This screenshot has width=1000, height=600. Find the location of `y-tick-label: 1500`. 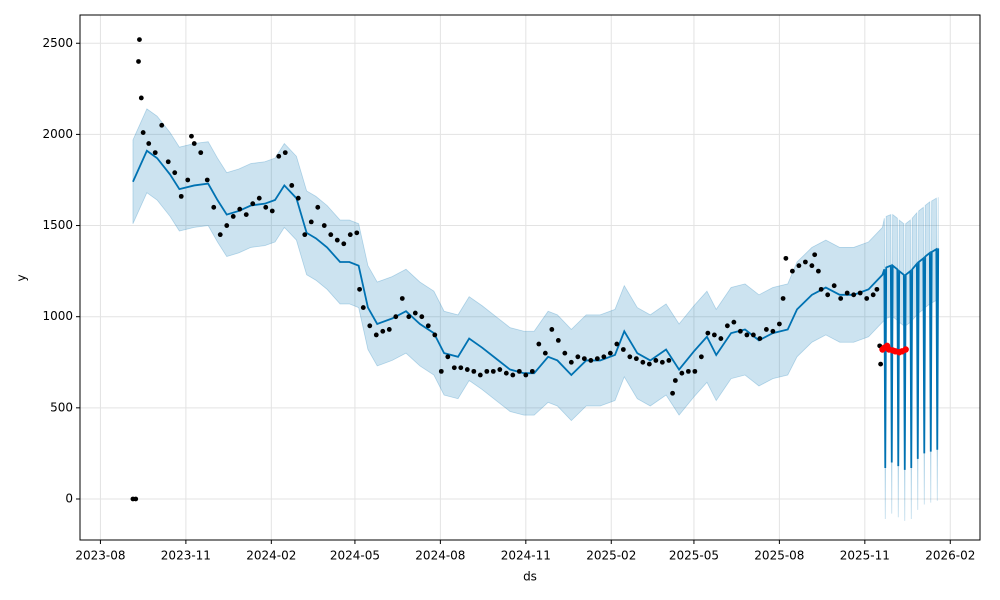

y-tick-label: 1500 is located at coordinates (57, 225).